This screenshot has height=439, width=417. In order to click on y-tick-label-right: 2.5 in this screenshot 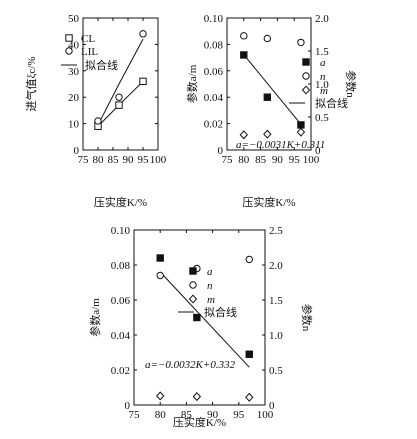, I will do `click(276, 231)`.